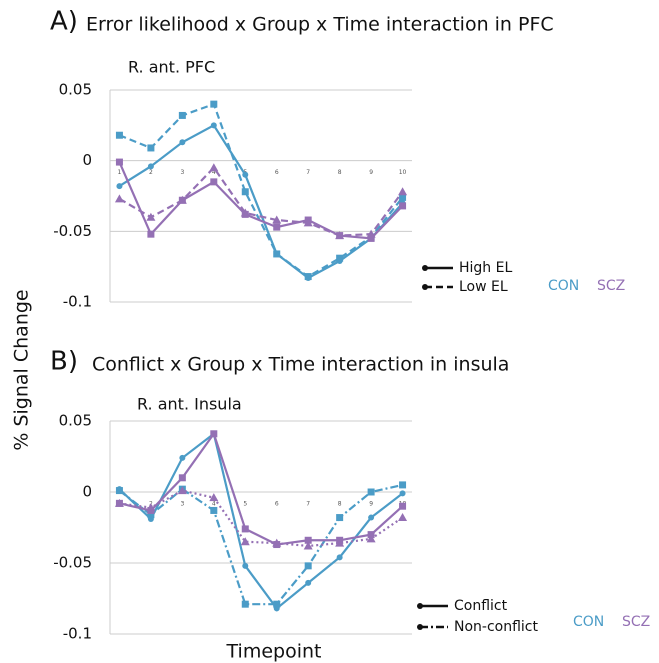 The image size is (659, 663). Describe the element at coordinates (151, 172) in the screenshot. I see `x-tick-label: 2` at that location.